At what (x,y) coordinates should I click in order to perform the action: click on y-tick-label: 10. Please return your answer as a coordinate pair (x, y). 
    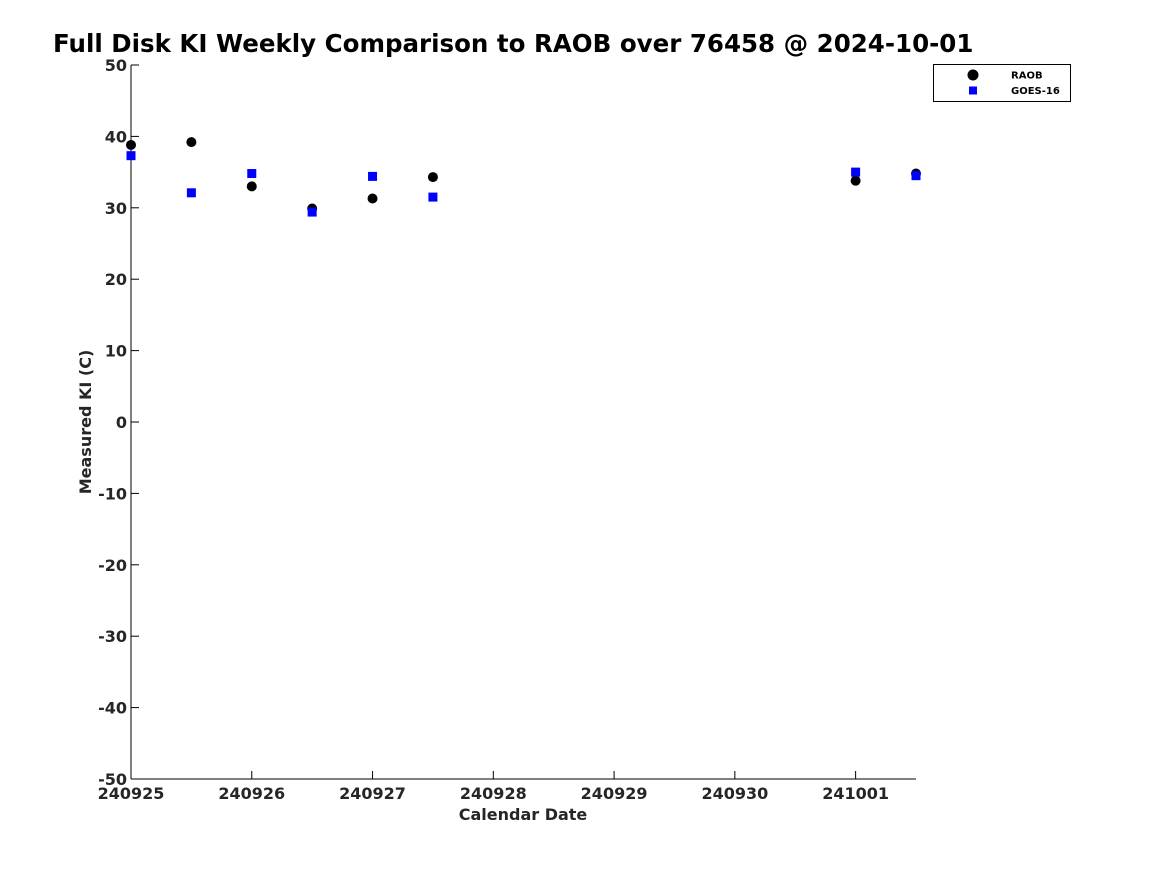
    Looking at the image, I should click on (116, 351).